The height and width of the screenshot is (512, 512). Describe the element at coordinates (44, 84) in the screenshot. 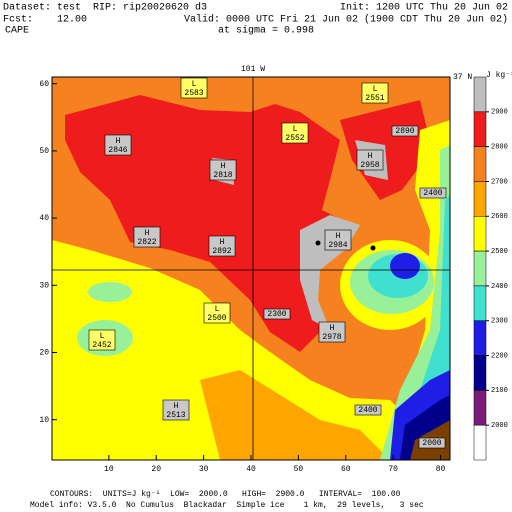

I see `y-tick-label: 60` at that location.